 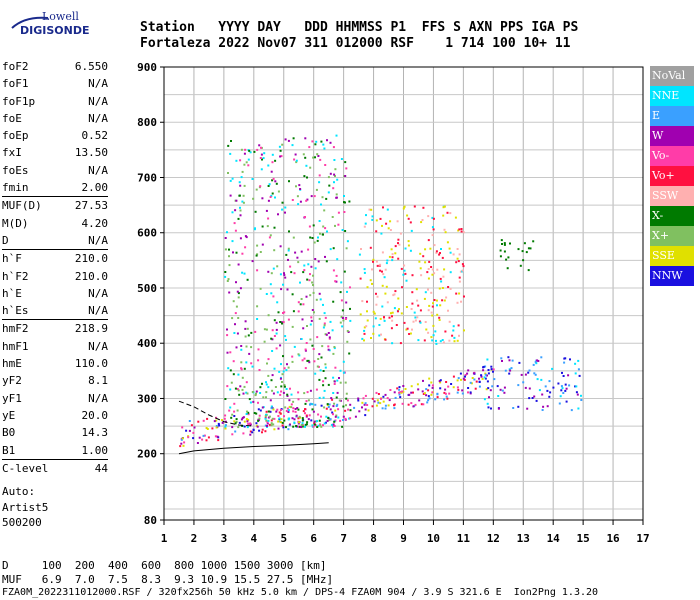 What do you see at coordinates (55, 223) in the screenshot?
I see `param-row: M(D) 4.20` at bounding box center [55, 223].